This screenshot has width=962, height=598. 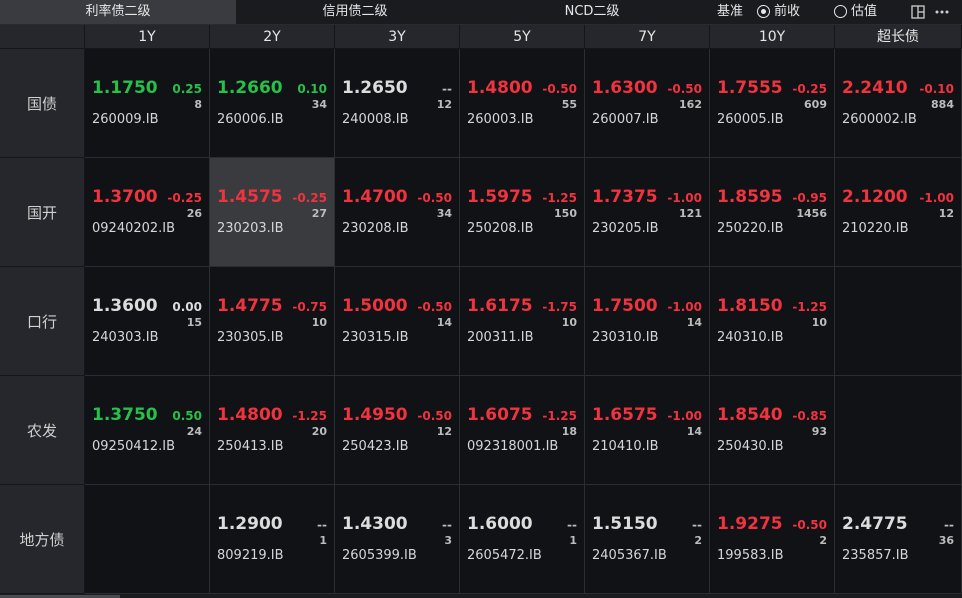 I want to click on quote-cell: 1.6300 -0.50 162 260007.IB, so click(x=647, y=103).